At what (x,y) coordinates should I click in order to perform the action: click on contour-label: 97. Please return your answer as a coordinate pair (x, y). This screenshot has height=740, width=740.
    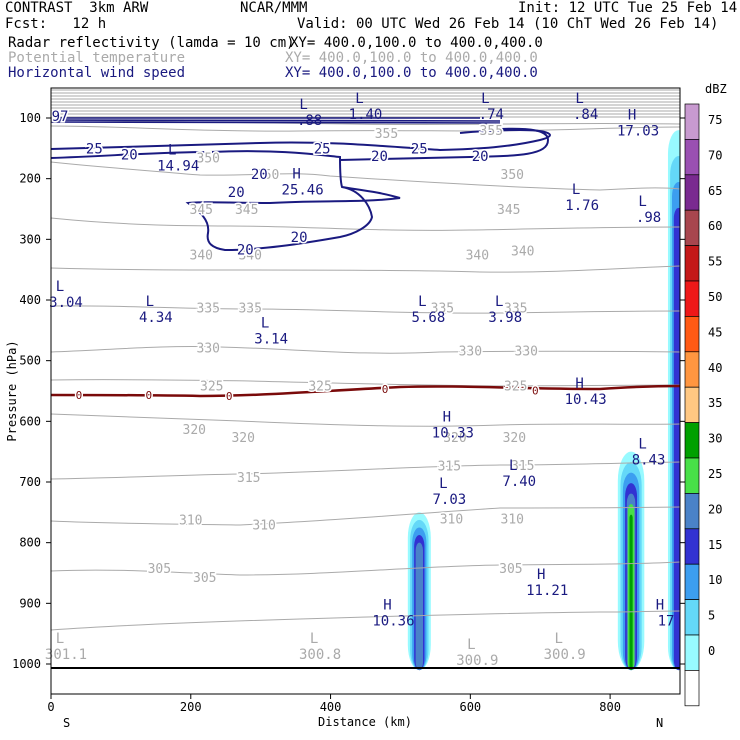
    Looking at the image, I should click on (60, 117).